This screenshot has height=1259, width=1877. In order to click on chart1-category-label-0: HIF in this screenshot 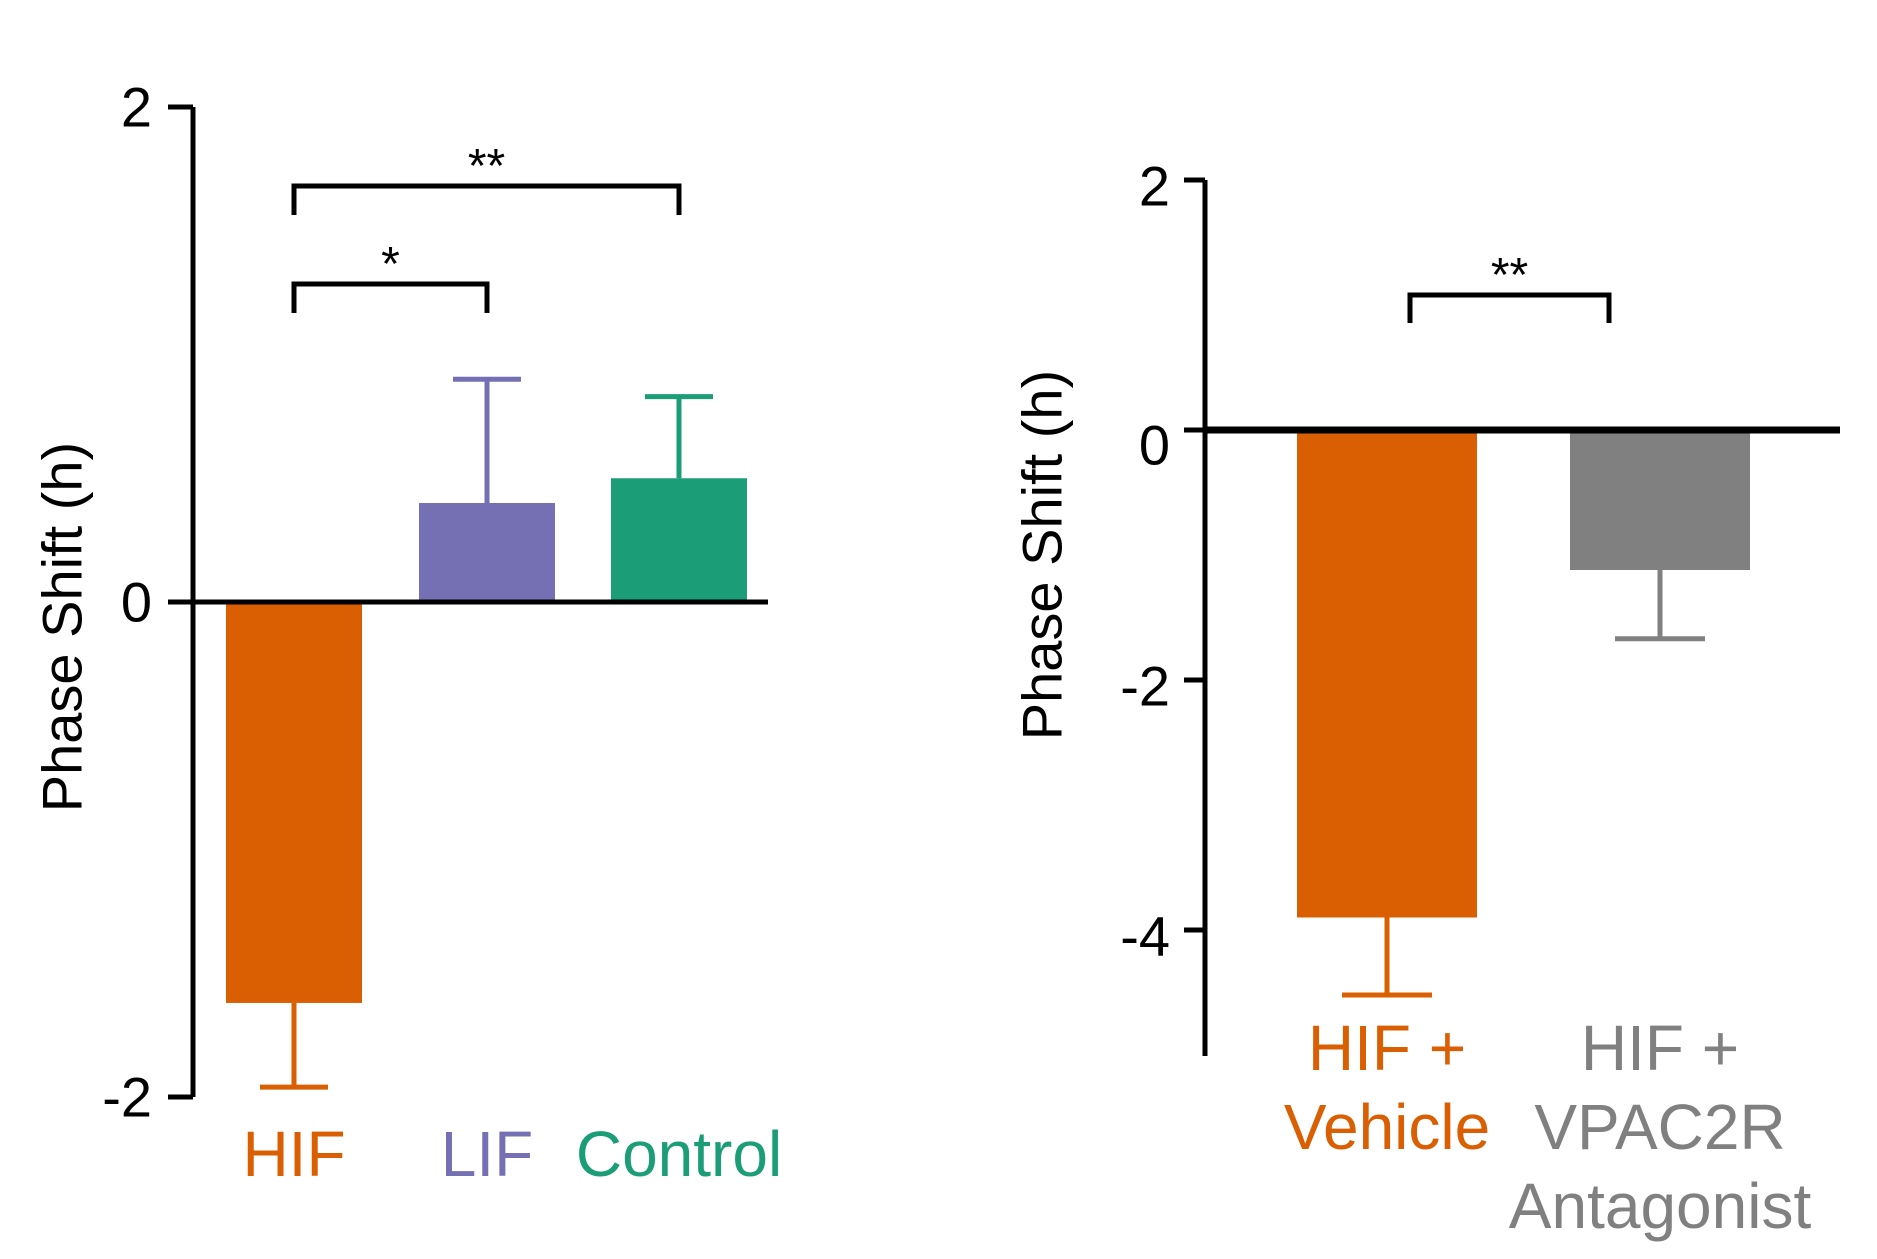, I will do `click(293, 1154)`.